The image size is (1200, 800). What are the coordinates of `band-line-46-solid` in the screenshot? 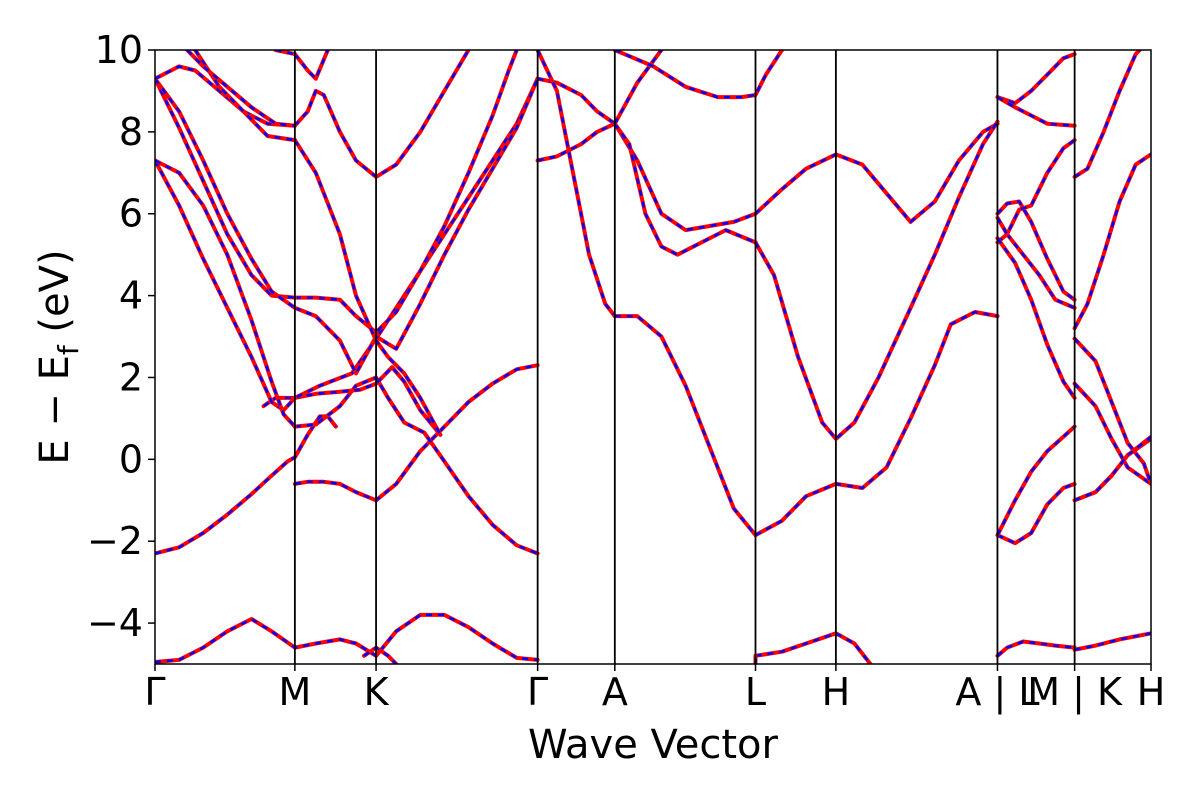 It's located at (1036, 79).